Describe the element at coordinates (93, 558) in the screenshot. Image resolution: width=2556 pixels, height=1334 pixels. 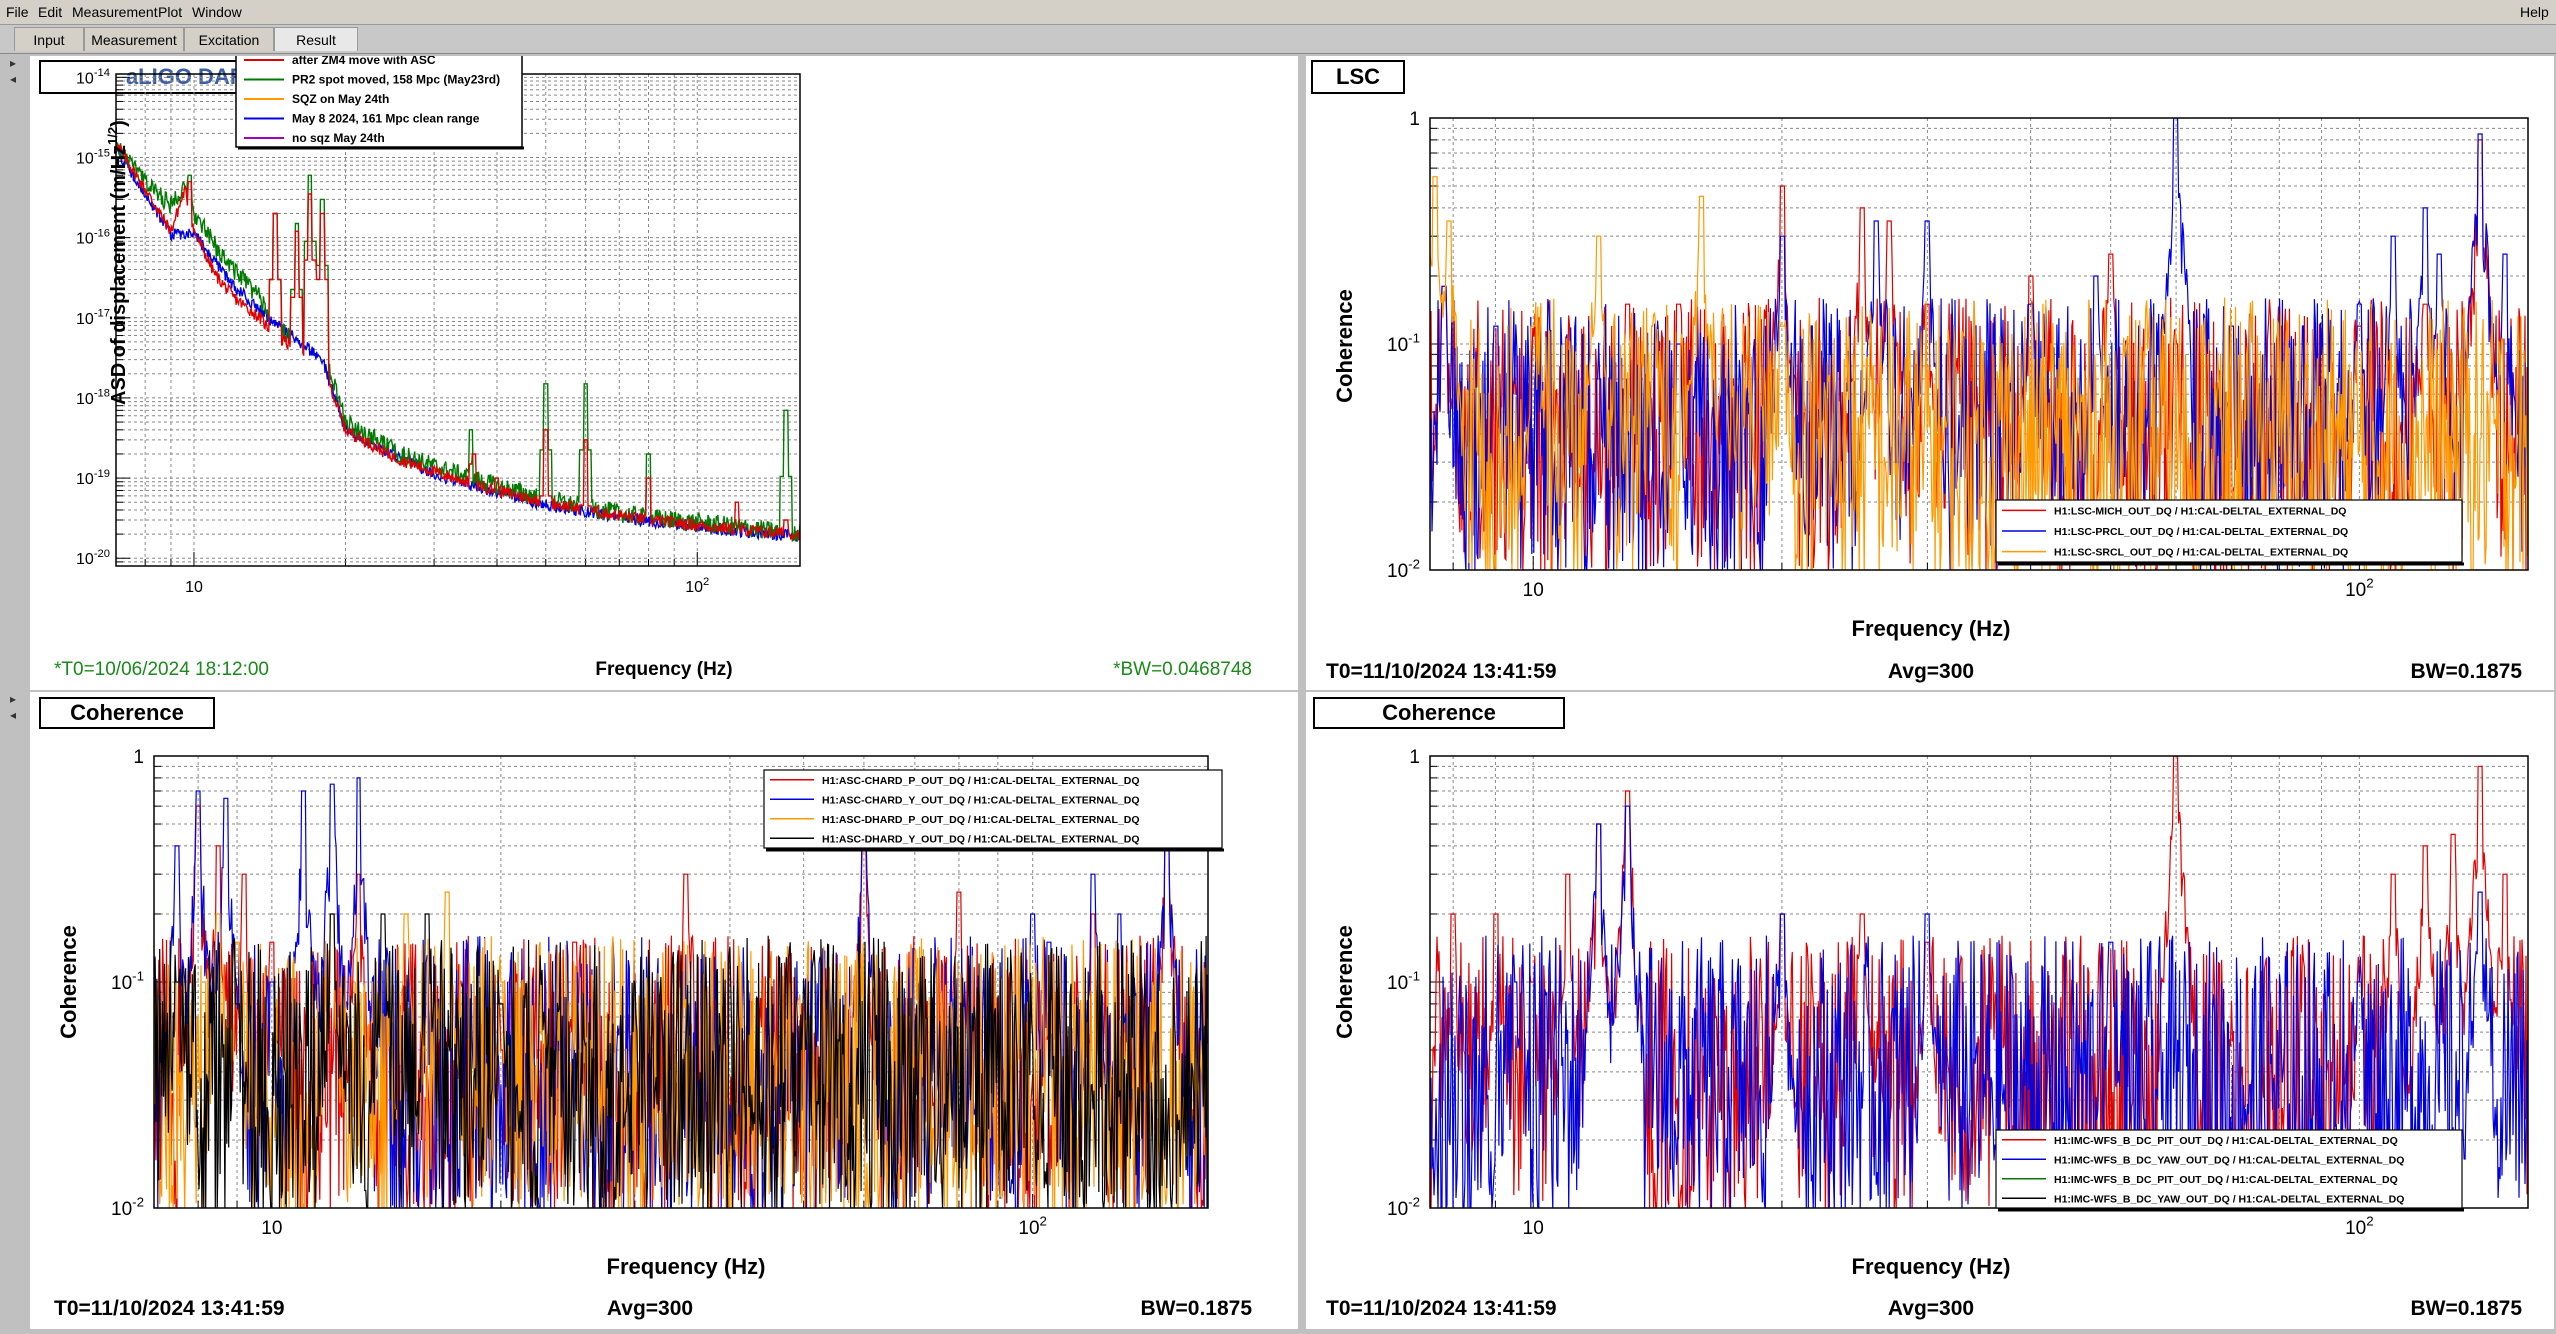
I see `y-tick-label: 10⁻²⁰` at that location.